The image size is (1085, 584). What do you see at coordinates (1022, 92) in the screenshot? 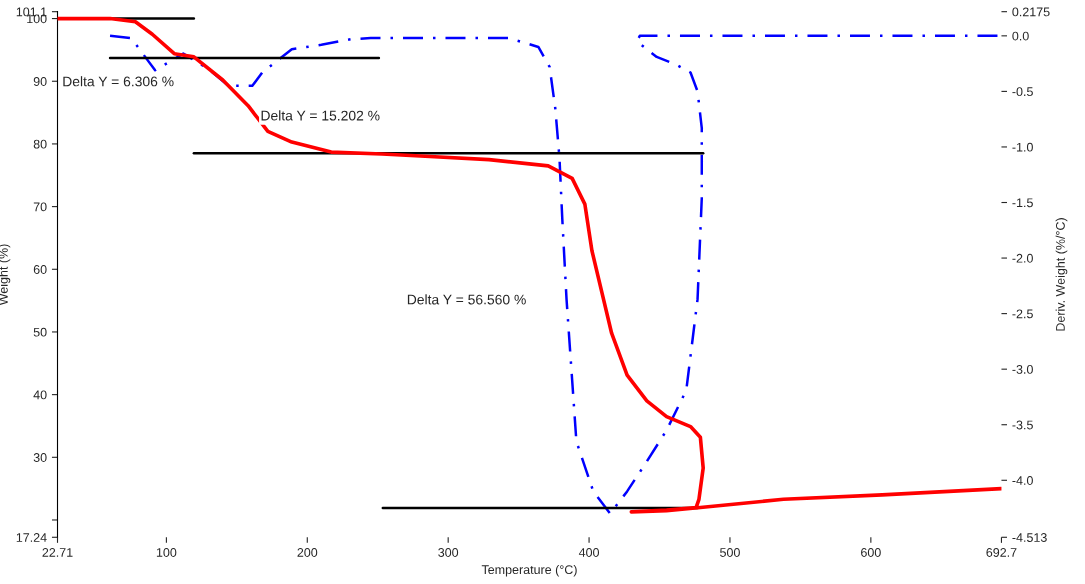
I see `y2-tick-label: -0.5` at bounding box center [1022, 92].